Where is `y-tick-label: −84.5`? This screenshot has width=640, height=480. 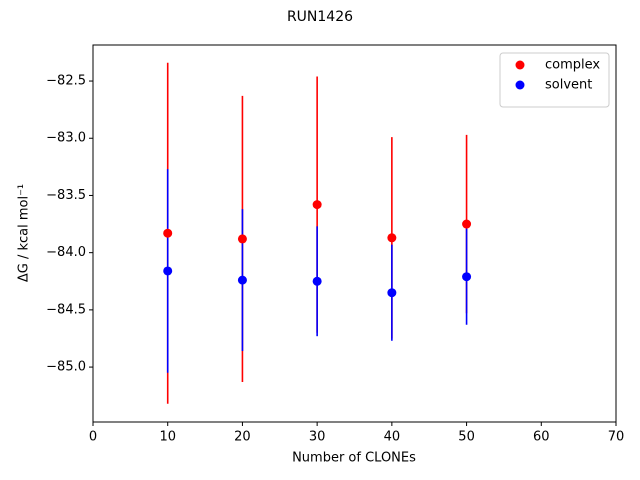
y-tick-label: −84.5 is located at coordinates (66, 309).